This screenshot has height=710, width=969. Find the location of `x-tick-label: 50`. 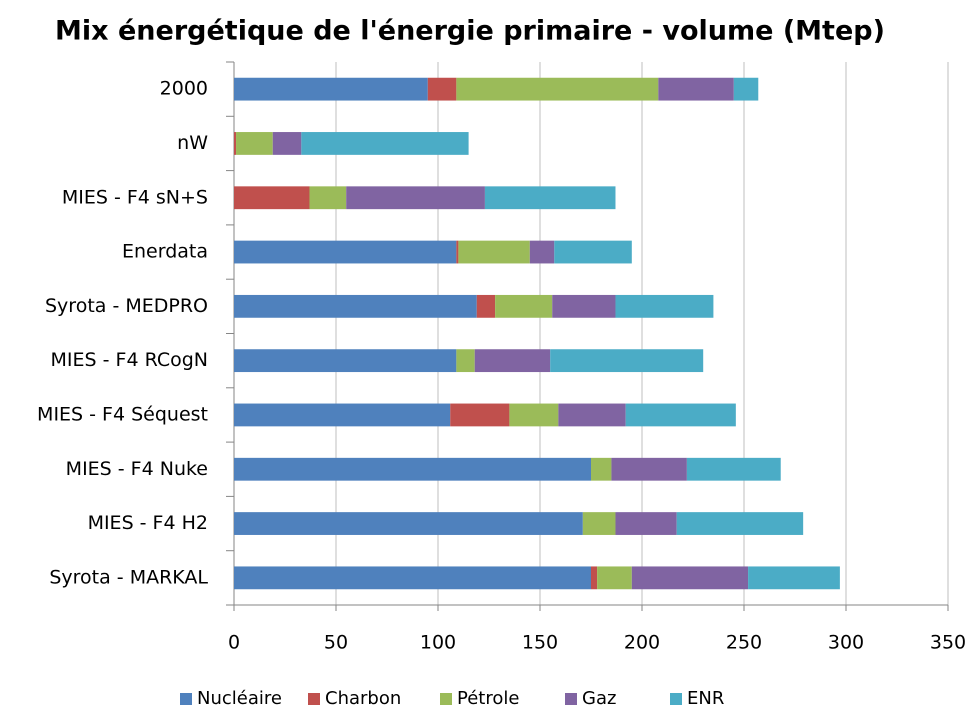

x-tick-label: 50 is located at coordinates (336, 643).